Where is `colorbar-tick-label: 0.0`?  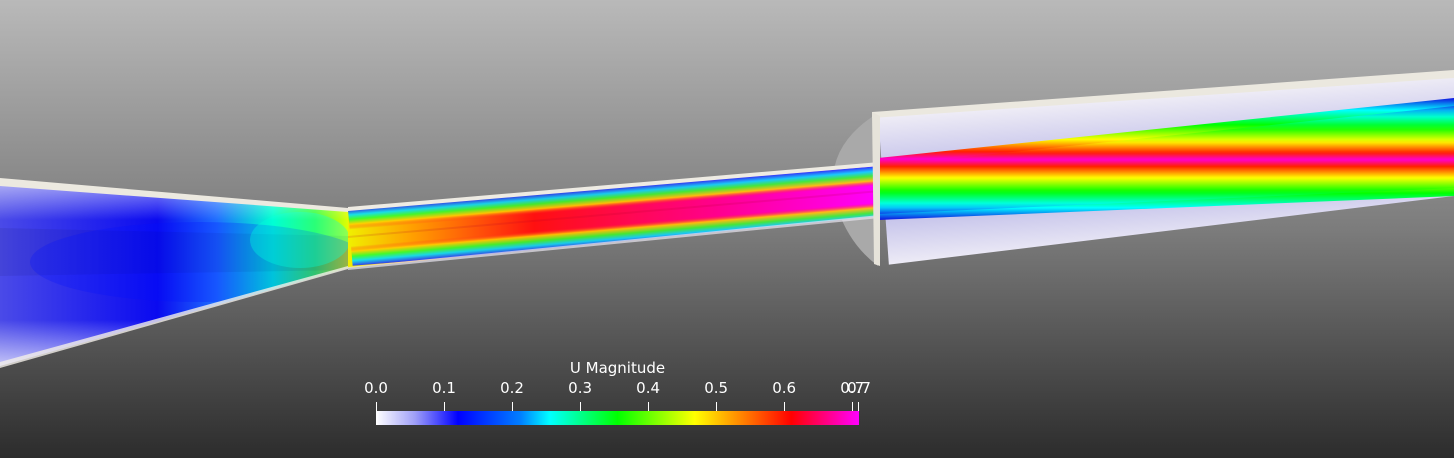
colorbar-tick-label: 0.0 is located at coordinates (376, 388).